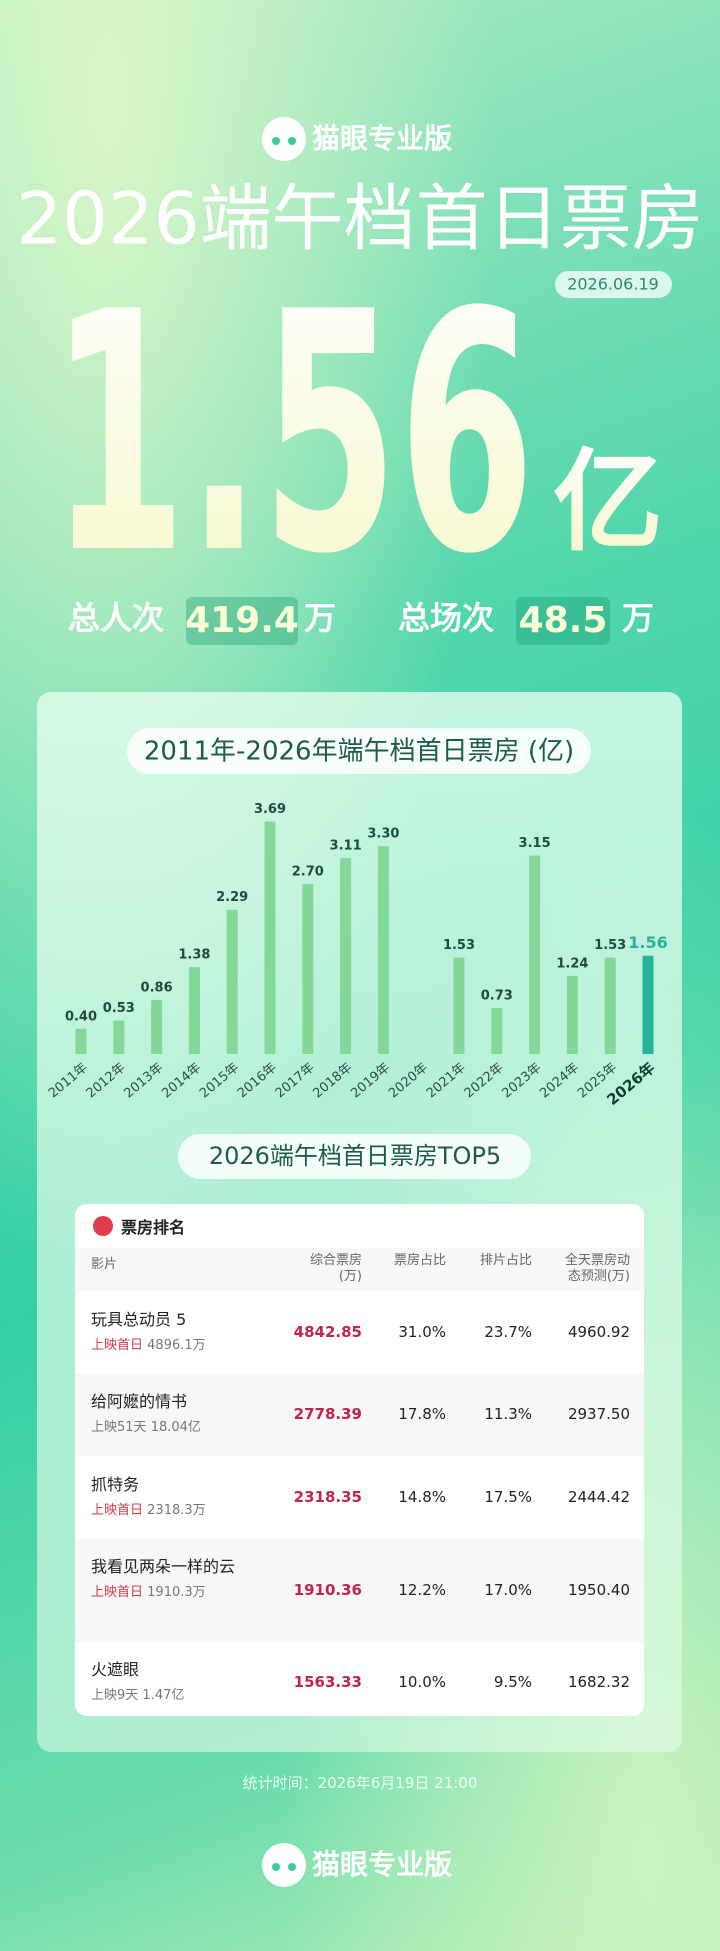  Describe the element at coordinates (598, 1414) in the screenshot. I see `cell-forecast: 2937.50` at that location.